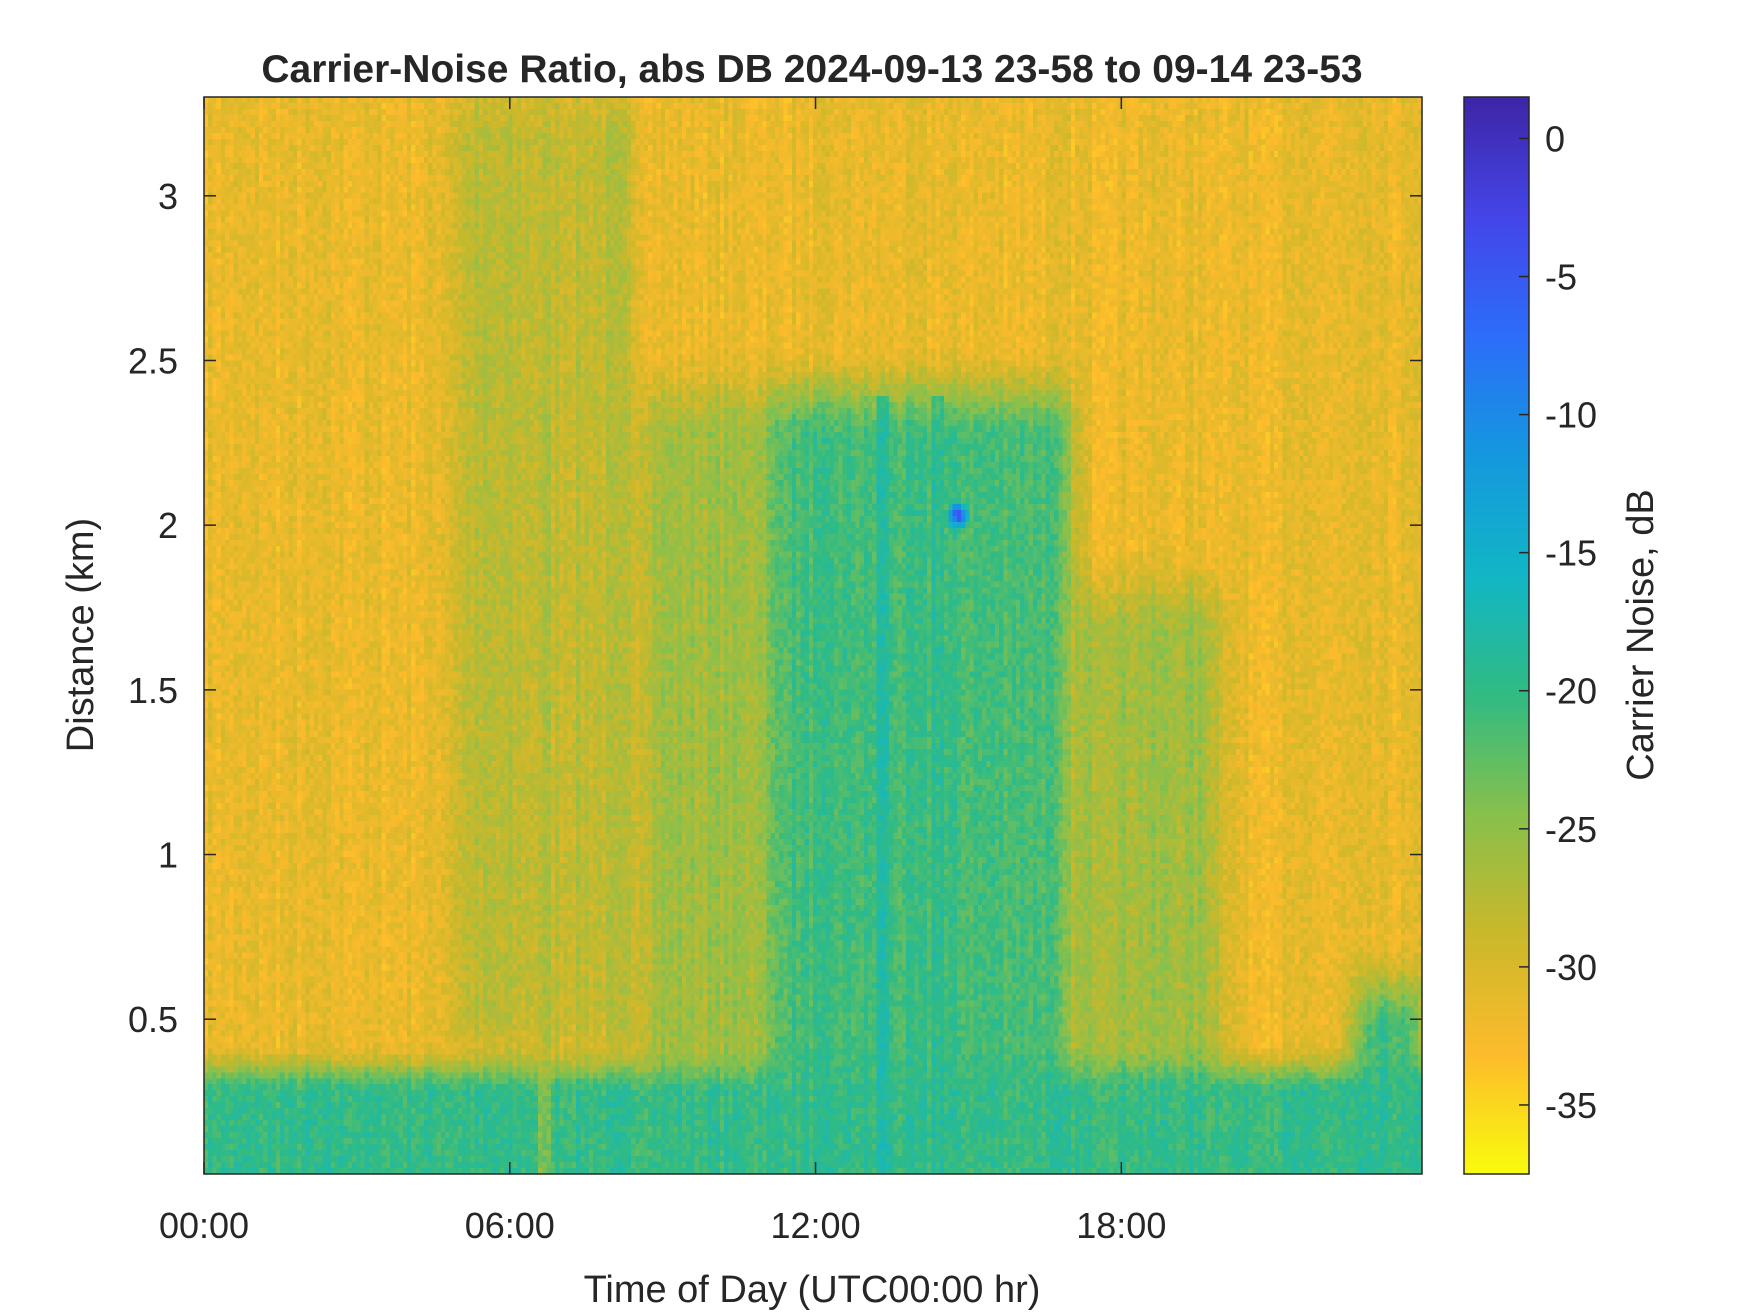 This screenshot has width=1750, height=1313. Describe the element at coordinates (1558, 622) in the screenshot. I see `colorbar-ticks: 0 -5 -10 -15 -20 -25 -30 -35` at that location.